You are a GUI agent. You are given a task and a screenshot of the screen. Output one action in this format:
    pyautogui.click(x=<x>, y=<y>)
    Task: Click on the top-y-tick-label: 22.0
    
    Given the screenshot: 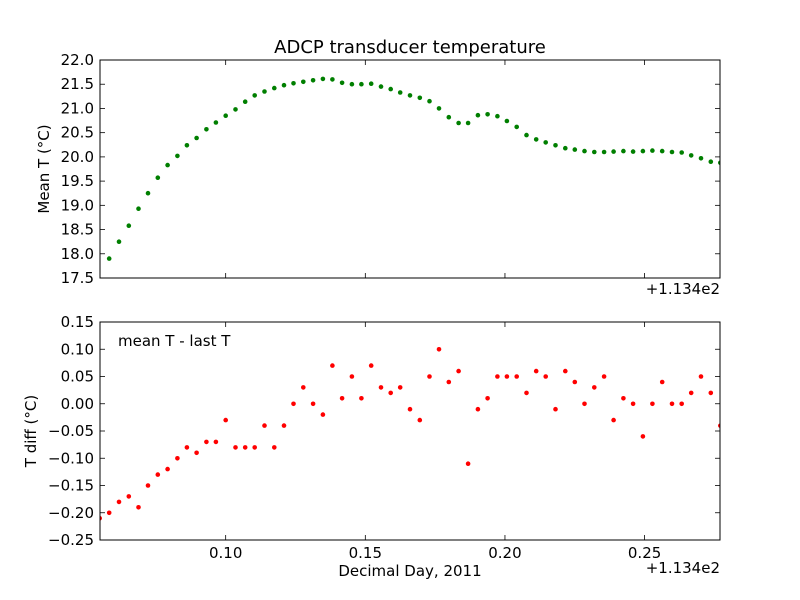 What is the action you would take?
    pyautogui.click(x=77, y=60)
    